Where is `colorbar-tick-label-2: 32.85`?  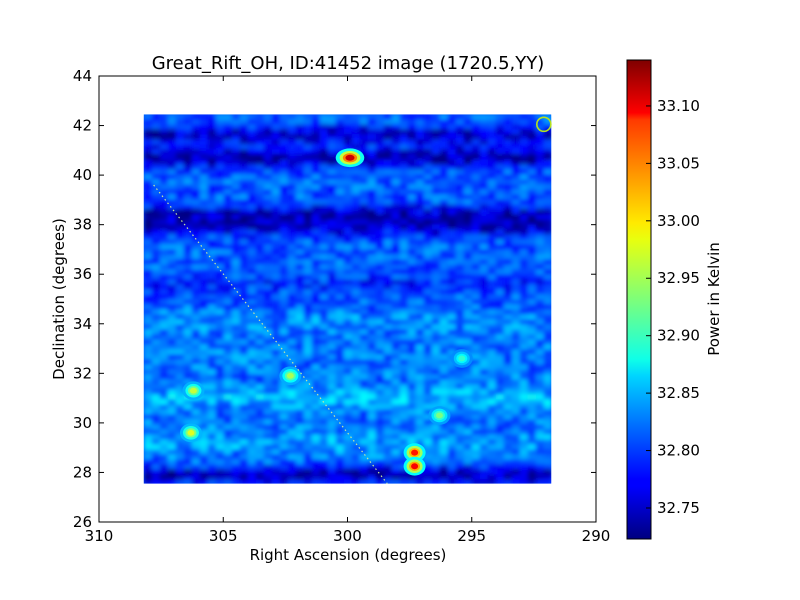
colorbar-tick-label-2: 32.85 is located at coordinates (678, 393).